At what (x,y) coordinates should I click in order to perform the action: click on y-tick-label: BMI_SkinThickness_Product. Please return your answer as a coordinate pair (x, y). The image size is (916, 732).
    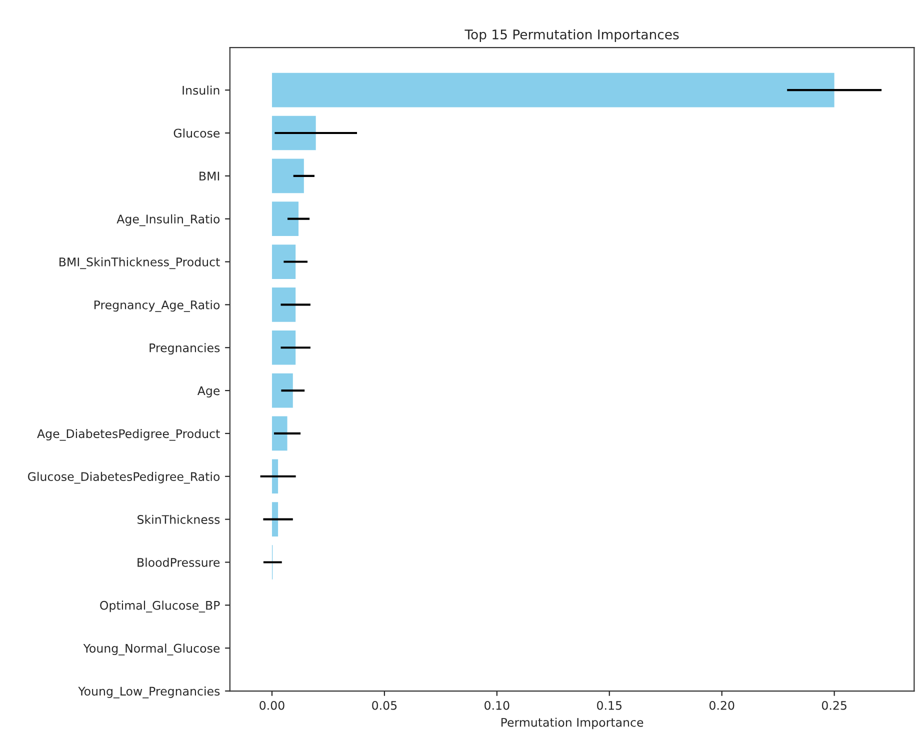
    Looking at the image, I should click on (140, 263).